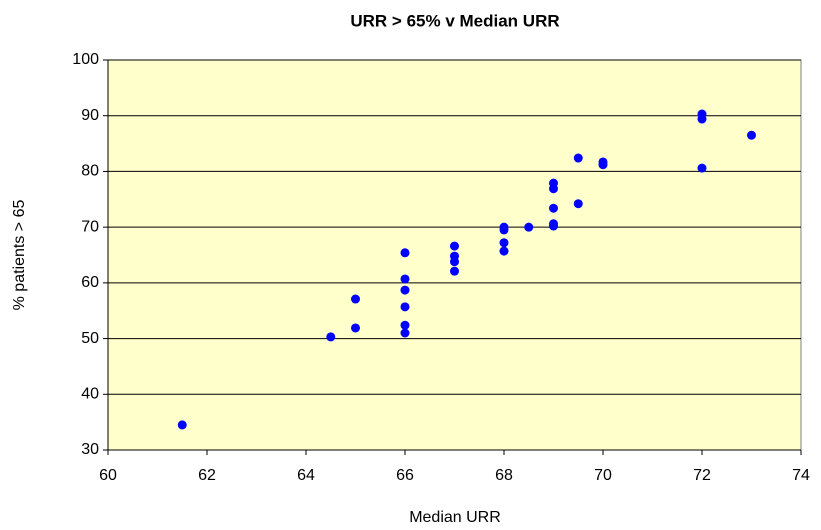  What do you see at coordinates (405, 475) in the screenshot?
I see `x-tick-label: 66` at bounding box center [405, 475].